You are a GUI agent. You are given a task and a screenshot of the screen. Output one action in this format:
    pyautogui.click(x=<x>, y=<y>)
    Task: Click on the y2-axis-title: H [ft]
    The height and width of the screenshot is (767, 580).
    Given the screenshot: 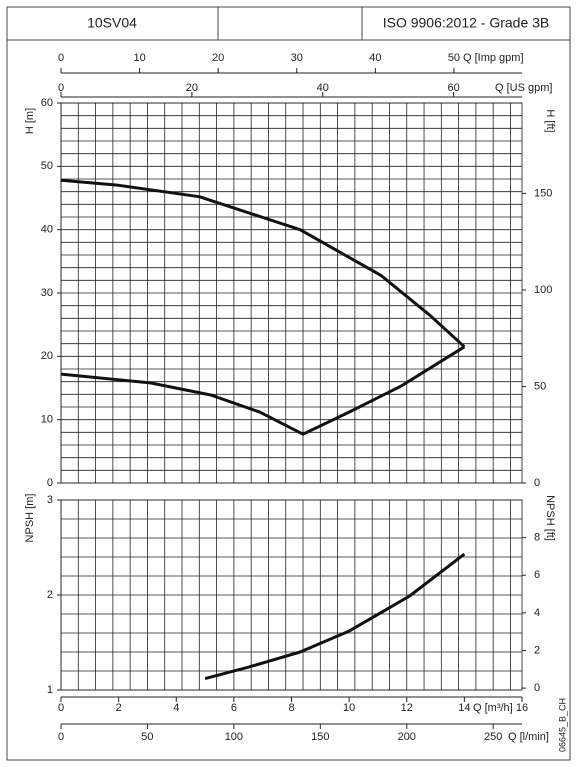 What is the action you would take?
    pyautogui.click(x=550, y=120)
    